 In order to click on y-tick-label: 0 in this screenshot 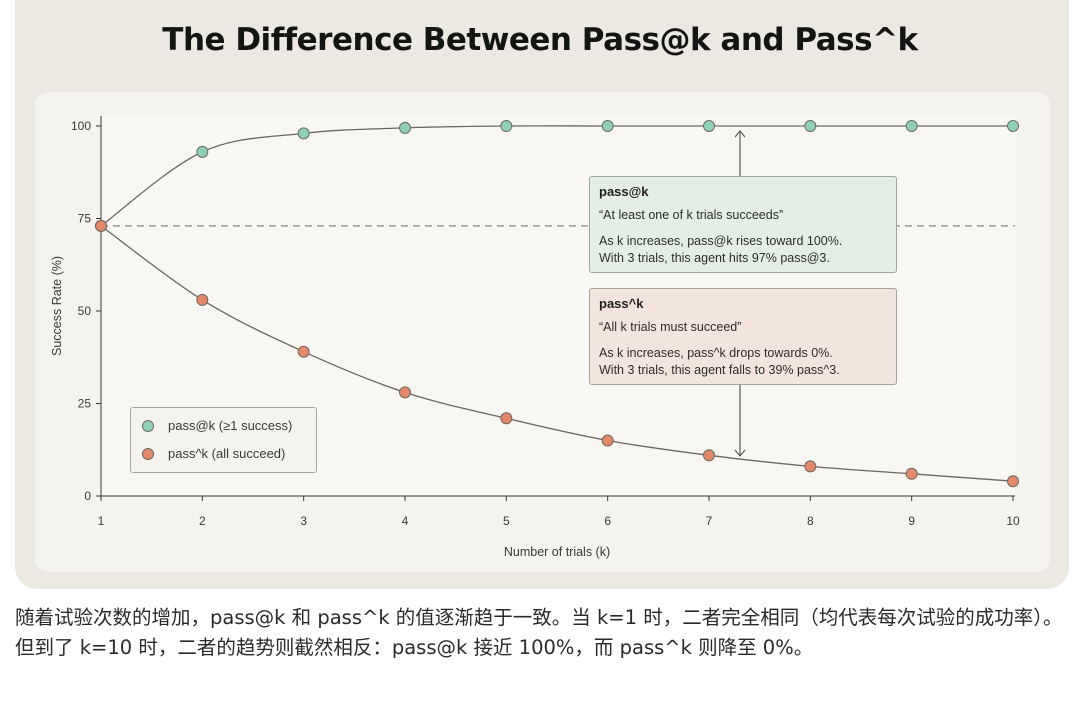, I will do `click(87, 496)`.